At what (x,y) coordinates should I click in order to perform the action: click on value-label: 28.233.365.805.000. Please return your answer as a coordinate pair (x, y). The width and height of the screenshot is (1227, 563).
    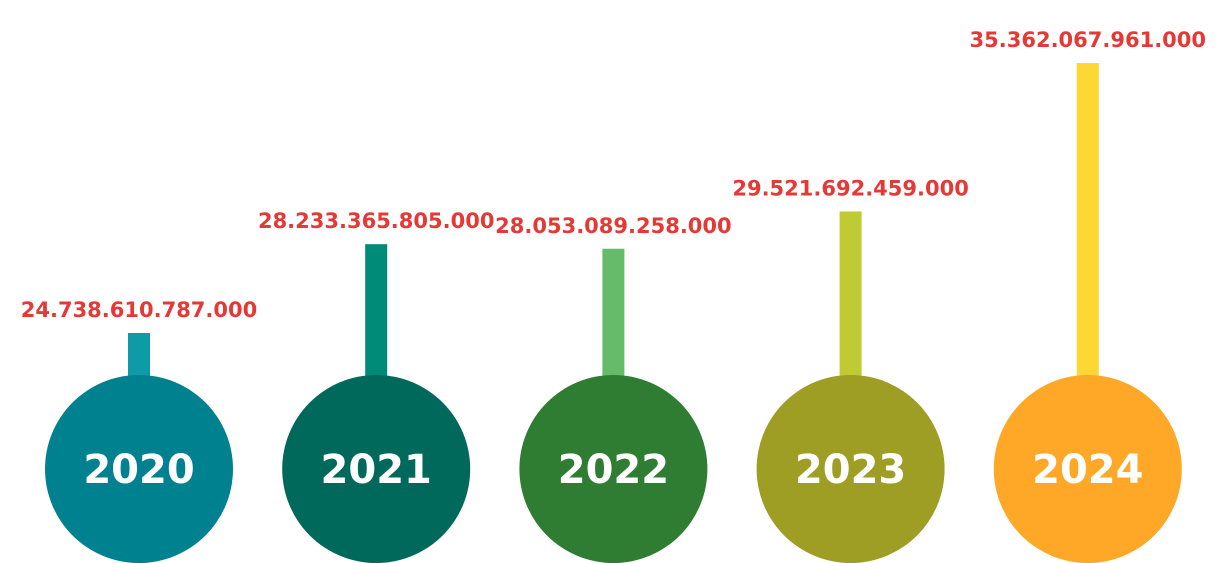
    Looking at the image, I should click on (376, 221).